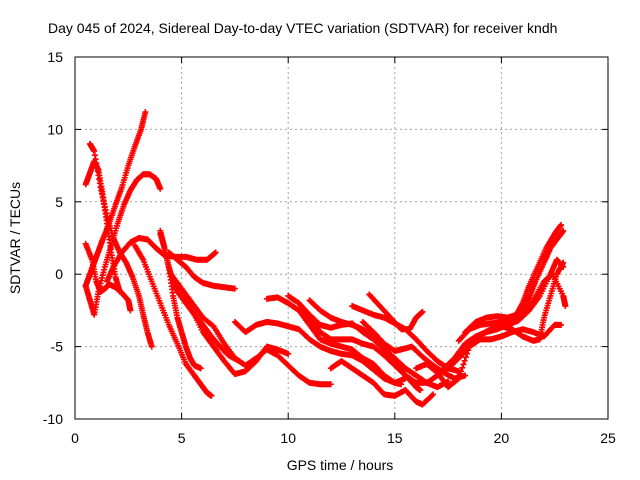  Describe the element at coordinates (288, 438) in the screenshot. I see `x-tick-label: 10` at that location.